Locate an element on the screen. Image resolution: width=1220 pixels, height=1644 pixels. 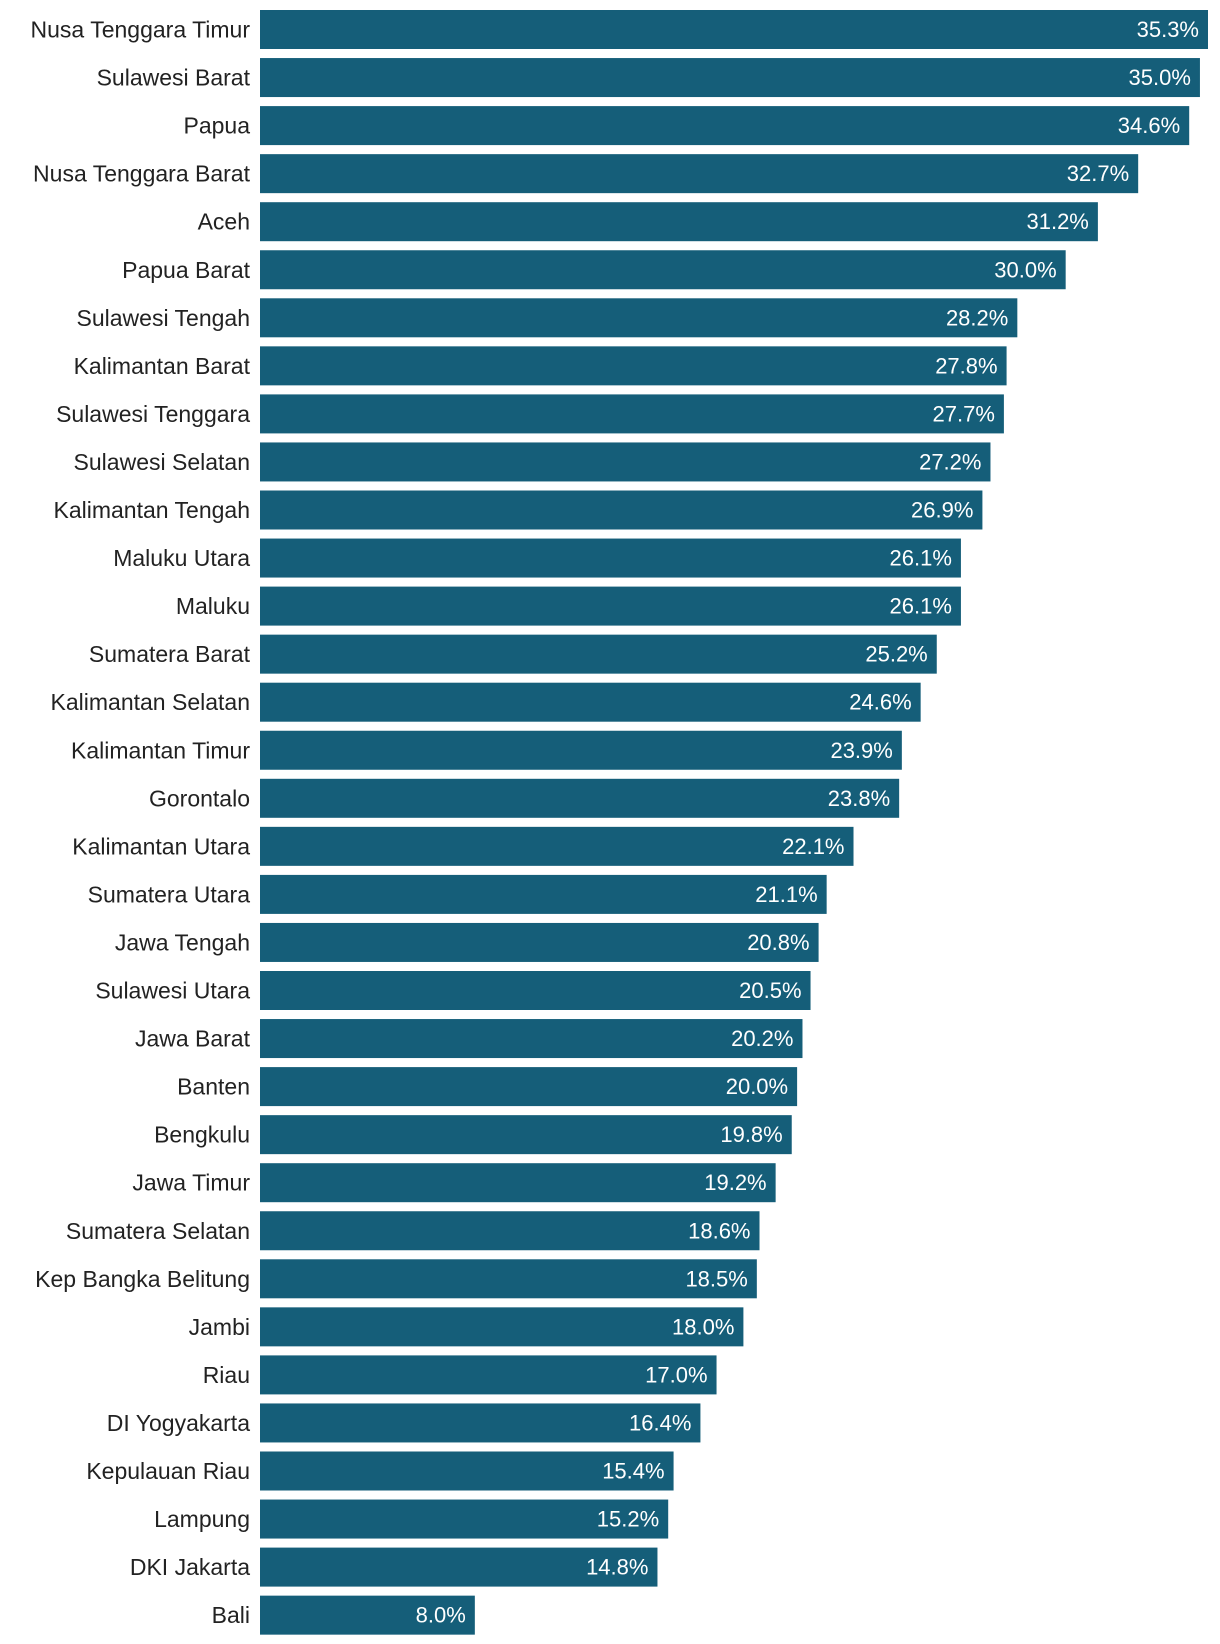
category-label: Sulawesi Tengah is located at coordinates (163, 318).